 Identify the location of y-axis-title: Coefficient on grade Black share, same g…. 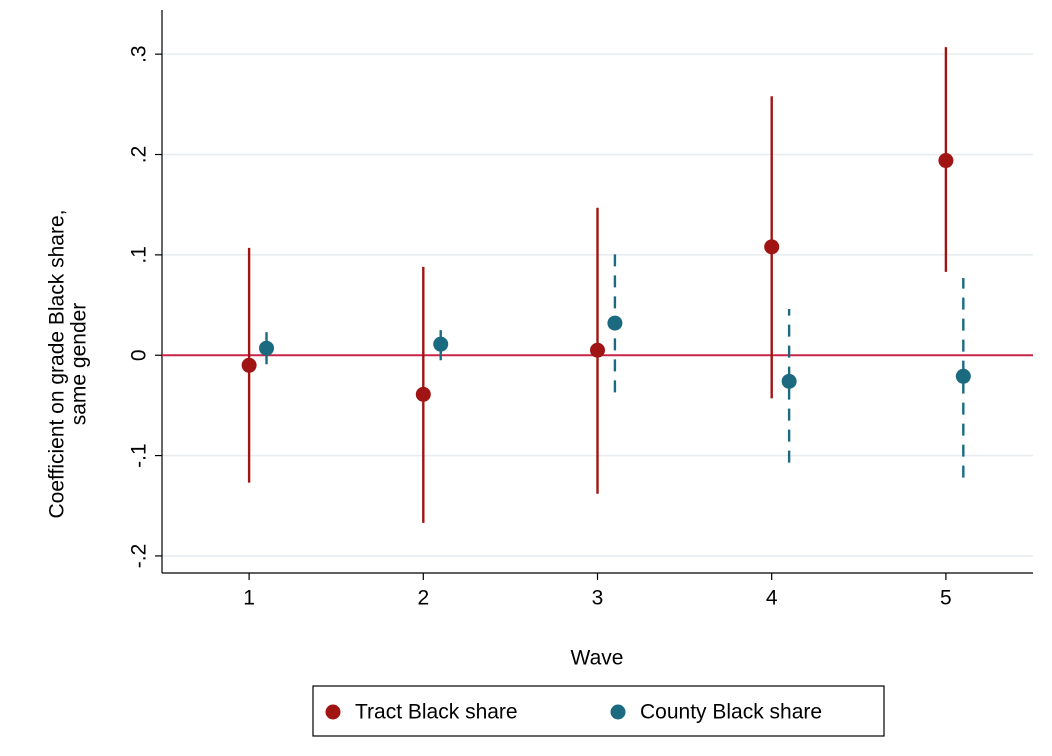
(68, 364).